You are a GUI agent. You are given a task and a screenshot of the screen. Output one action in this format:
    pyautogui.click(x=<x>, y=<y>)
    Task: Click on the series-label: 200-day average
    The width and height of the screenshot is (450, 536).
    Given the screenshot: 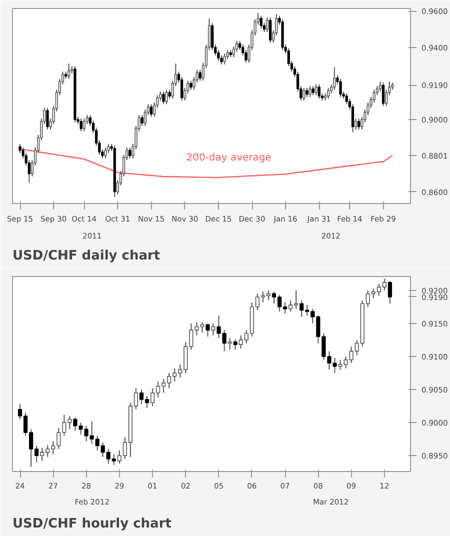 What is the action you would take?
    pyautogui.click(x=229, y=158)
    